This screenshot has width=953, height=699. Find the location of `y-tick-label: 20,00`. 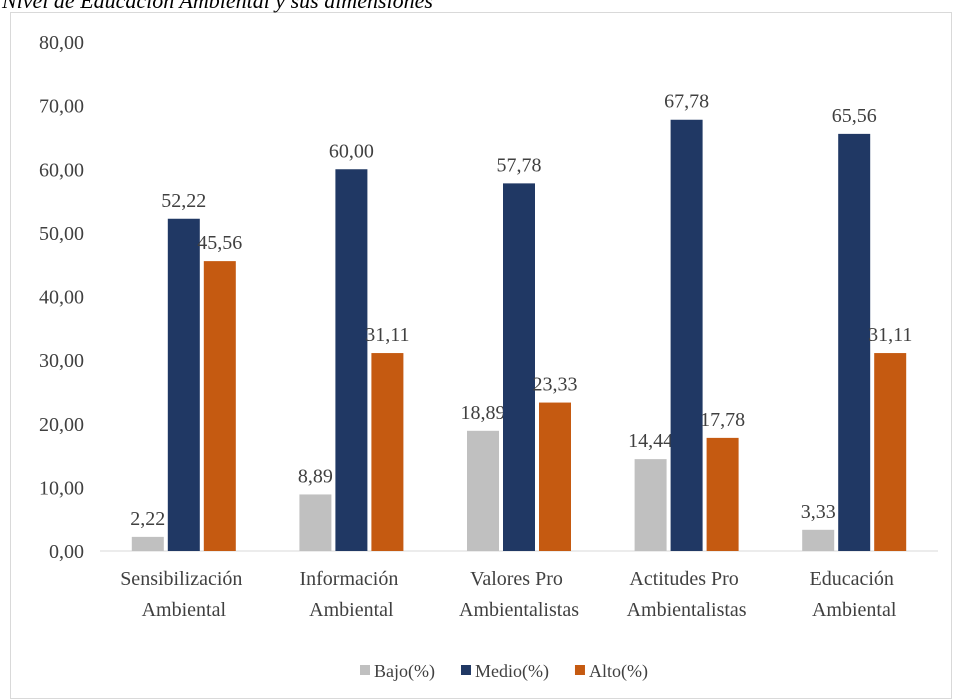

y-tick-label: 20,00 is located at coordinates (61, 425).